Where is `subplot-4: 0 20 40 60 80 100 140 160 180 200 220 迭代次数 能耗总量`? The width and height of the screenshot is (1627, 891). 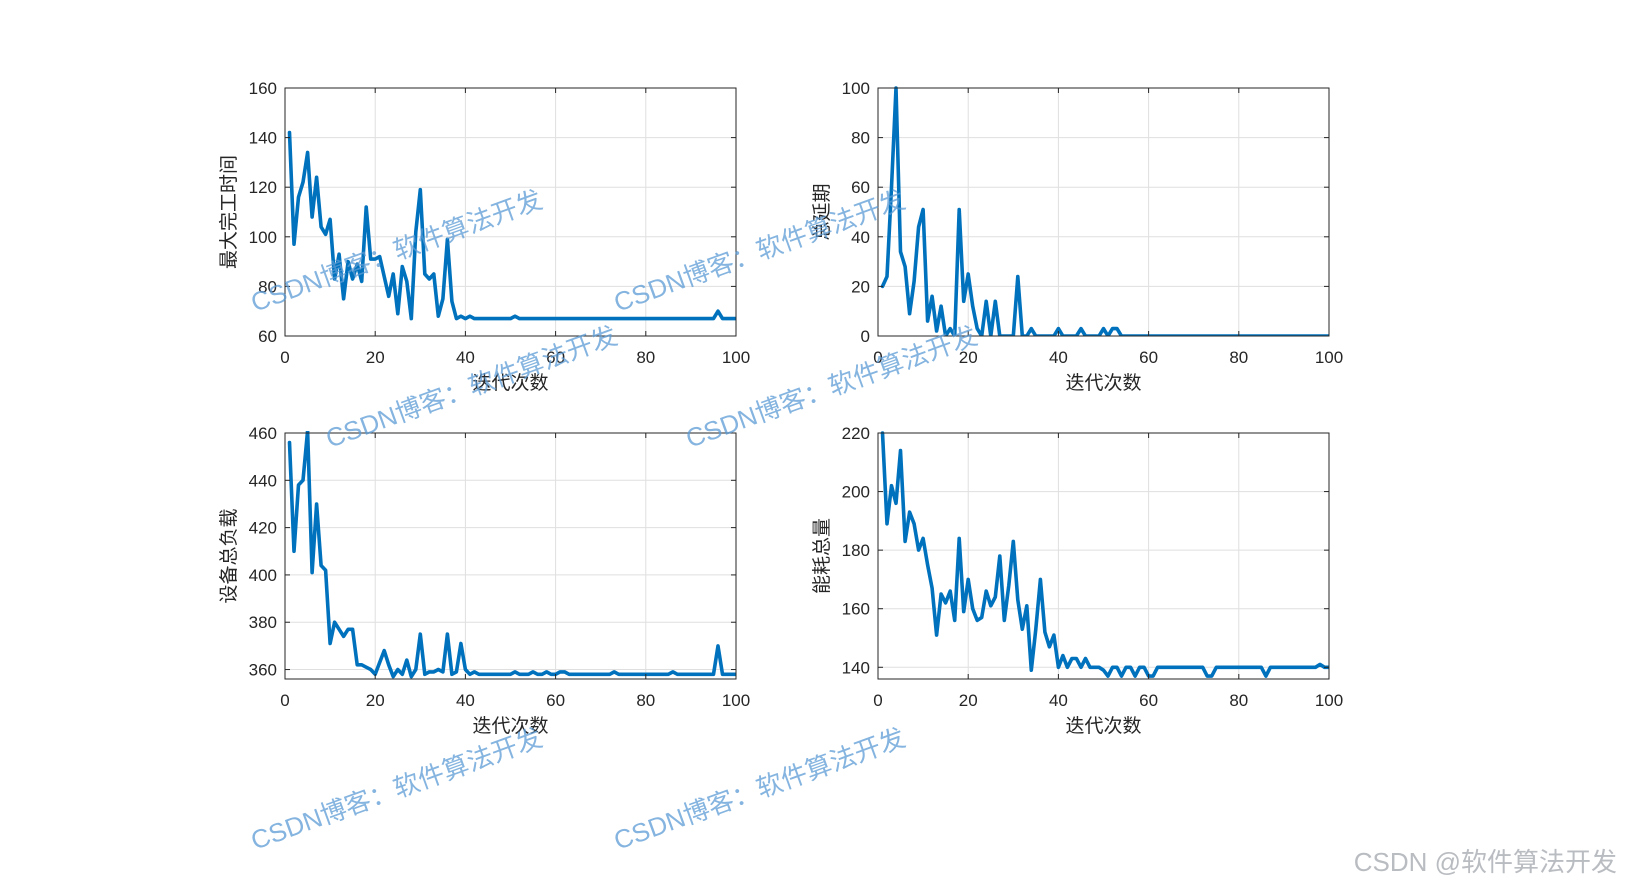 subplot-4: 0 20 40 60 80 100 140 160 180 200 220 迭代次数 能耗总量 is located at coordinates (1077, 580).